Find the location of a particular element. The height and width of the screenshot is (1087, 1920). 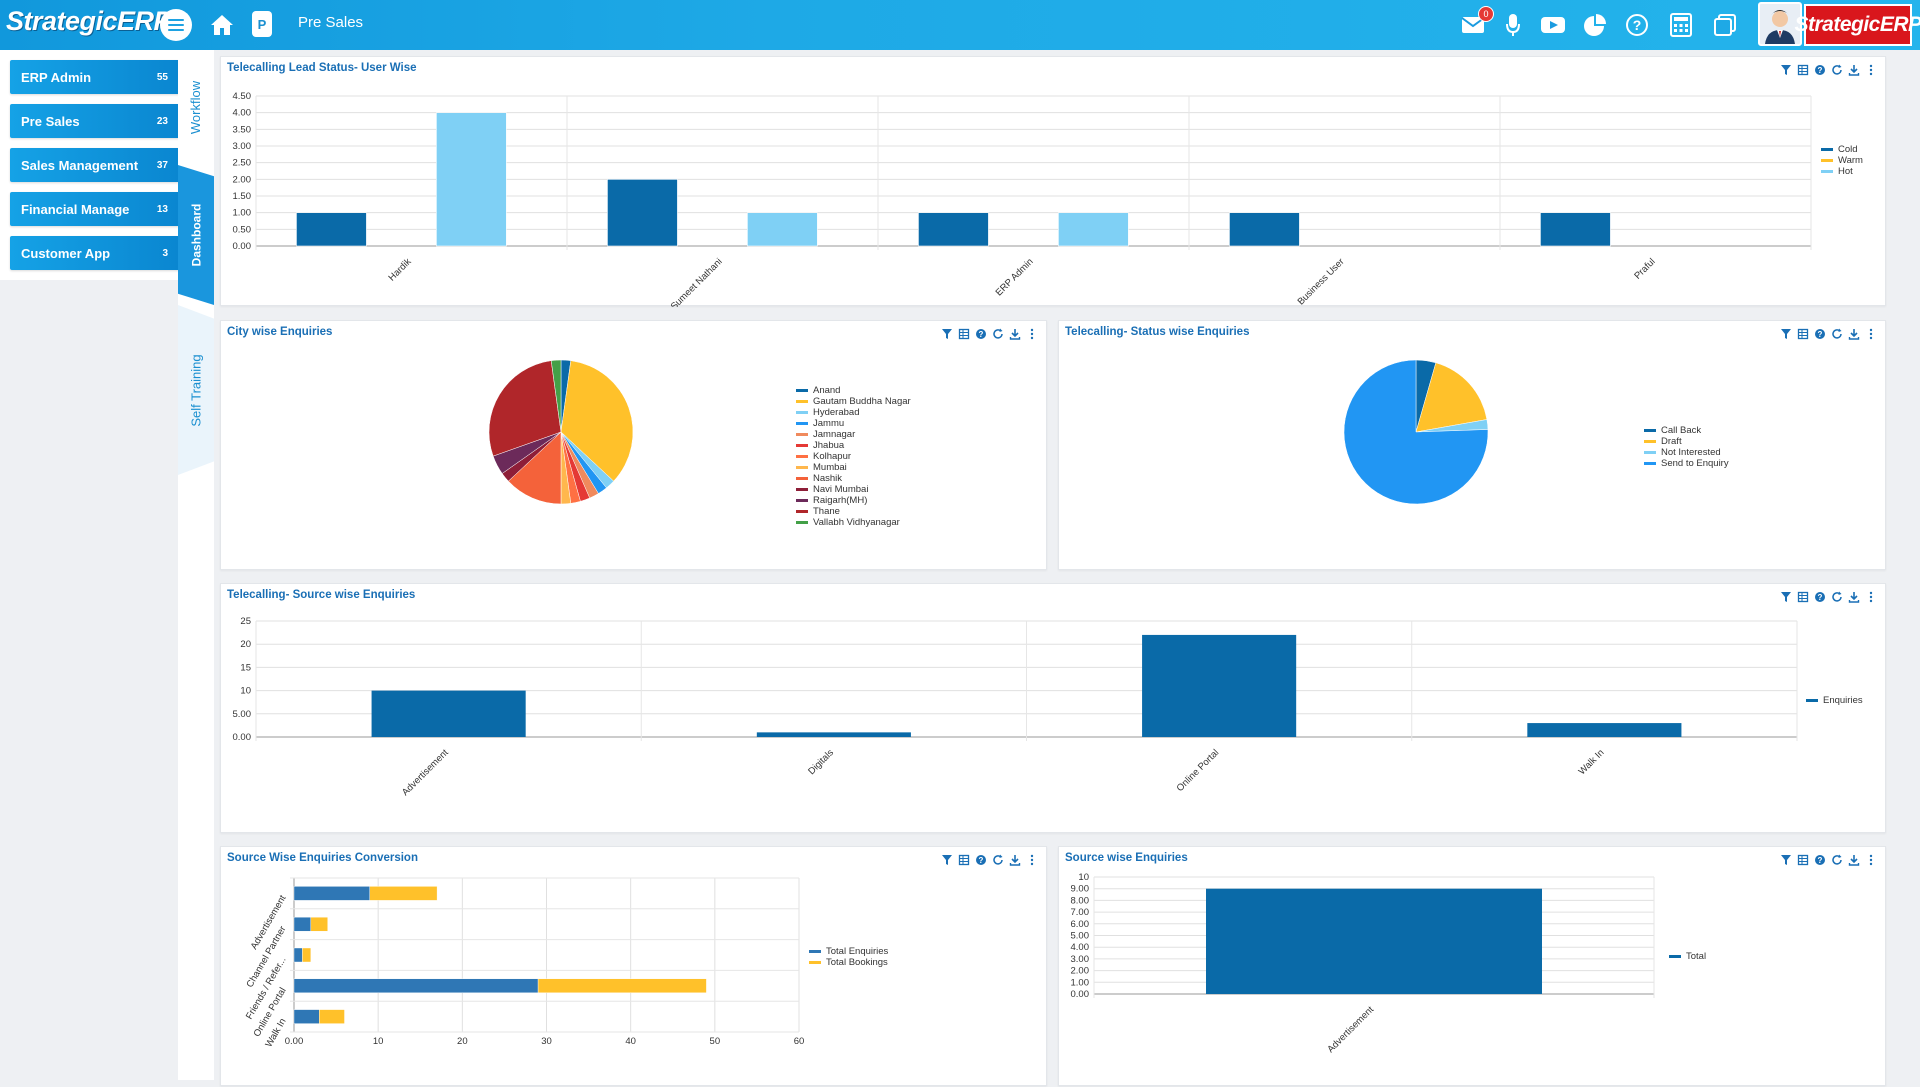

sidebar-item-erp-admin: ERP Admin 55 is located at coordinates (95, 77).